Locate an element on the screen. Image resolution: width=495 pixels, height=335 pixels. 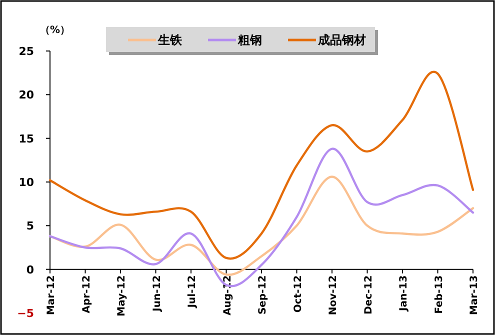
legend-label: 成品钢材 is located at coordinates (341, 40).